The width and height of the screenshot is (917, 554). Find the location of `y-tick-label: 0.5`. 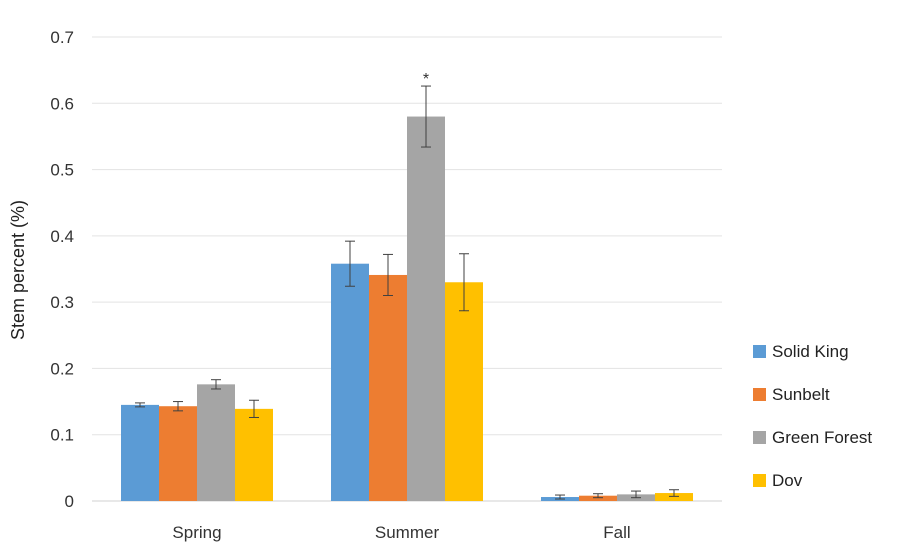

y-tick-label: 0.5 is located at coordinates (62, 170).